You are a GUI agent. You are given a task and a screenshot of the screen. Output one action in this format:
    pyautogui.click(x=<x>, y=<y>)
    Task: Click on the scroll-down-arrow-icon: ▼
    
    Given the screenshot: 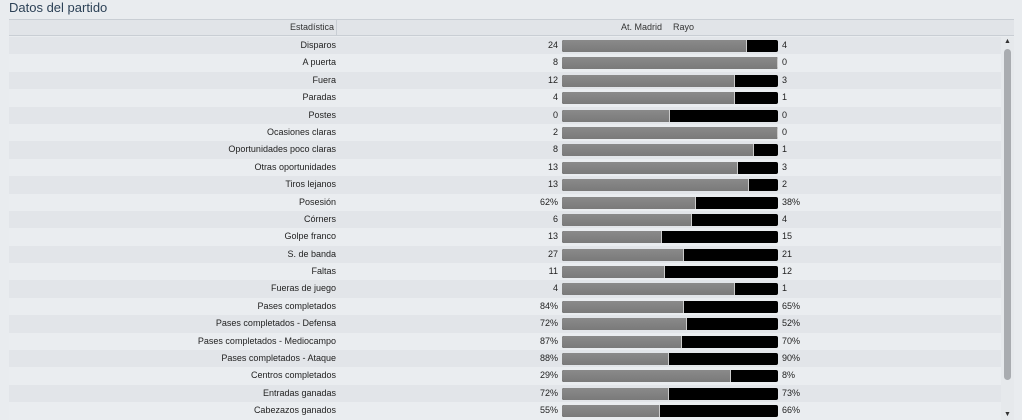 What is the action you would take?
    pyautogui.click(x=1007, y=414)
    